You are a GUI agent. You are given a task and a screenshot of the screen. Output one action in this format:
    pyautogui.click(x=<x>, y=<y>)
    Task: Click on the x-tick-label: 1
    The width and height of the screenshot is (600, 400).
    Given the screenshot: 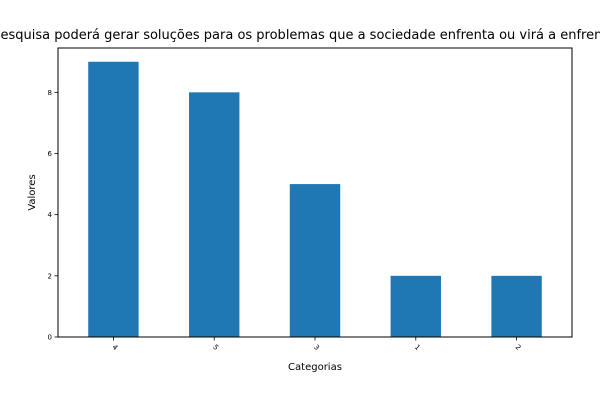 What is the action you would take?
    pyautogui.click(x=417, y=347)
    